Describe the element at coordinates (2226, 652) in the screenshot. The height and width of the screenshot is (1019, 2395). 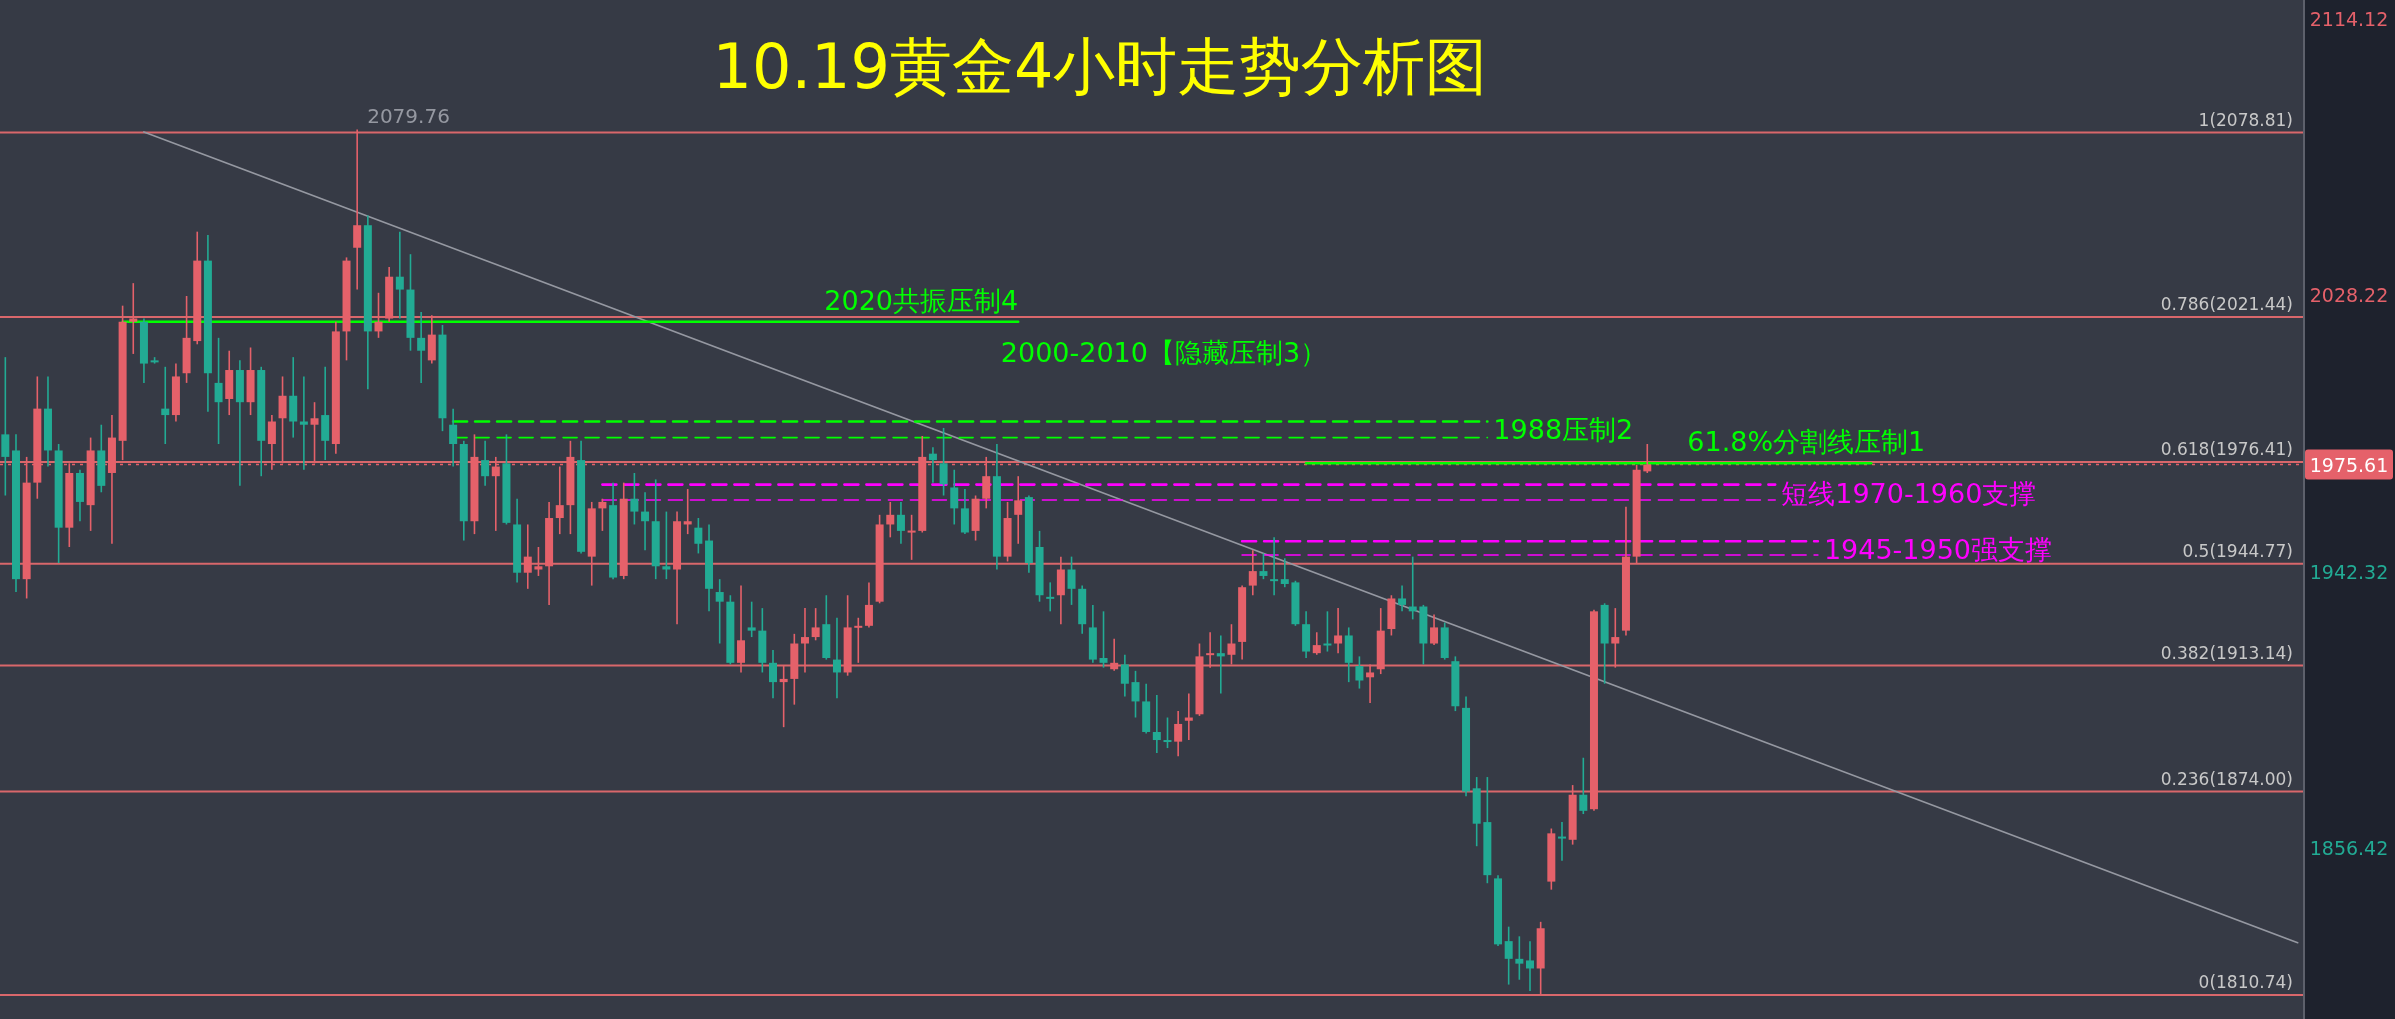
I see `ref-line-label: 0.382(1913.14)` at that location.